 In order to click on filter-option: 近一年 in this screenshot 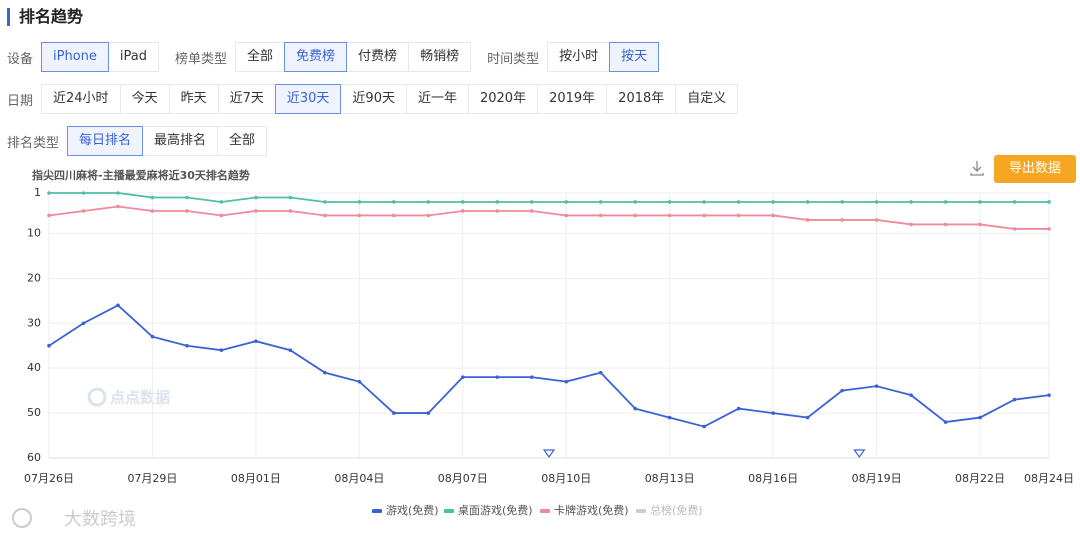, I will do `click(437, 99)`.